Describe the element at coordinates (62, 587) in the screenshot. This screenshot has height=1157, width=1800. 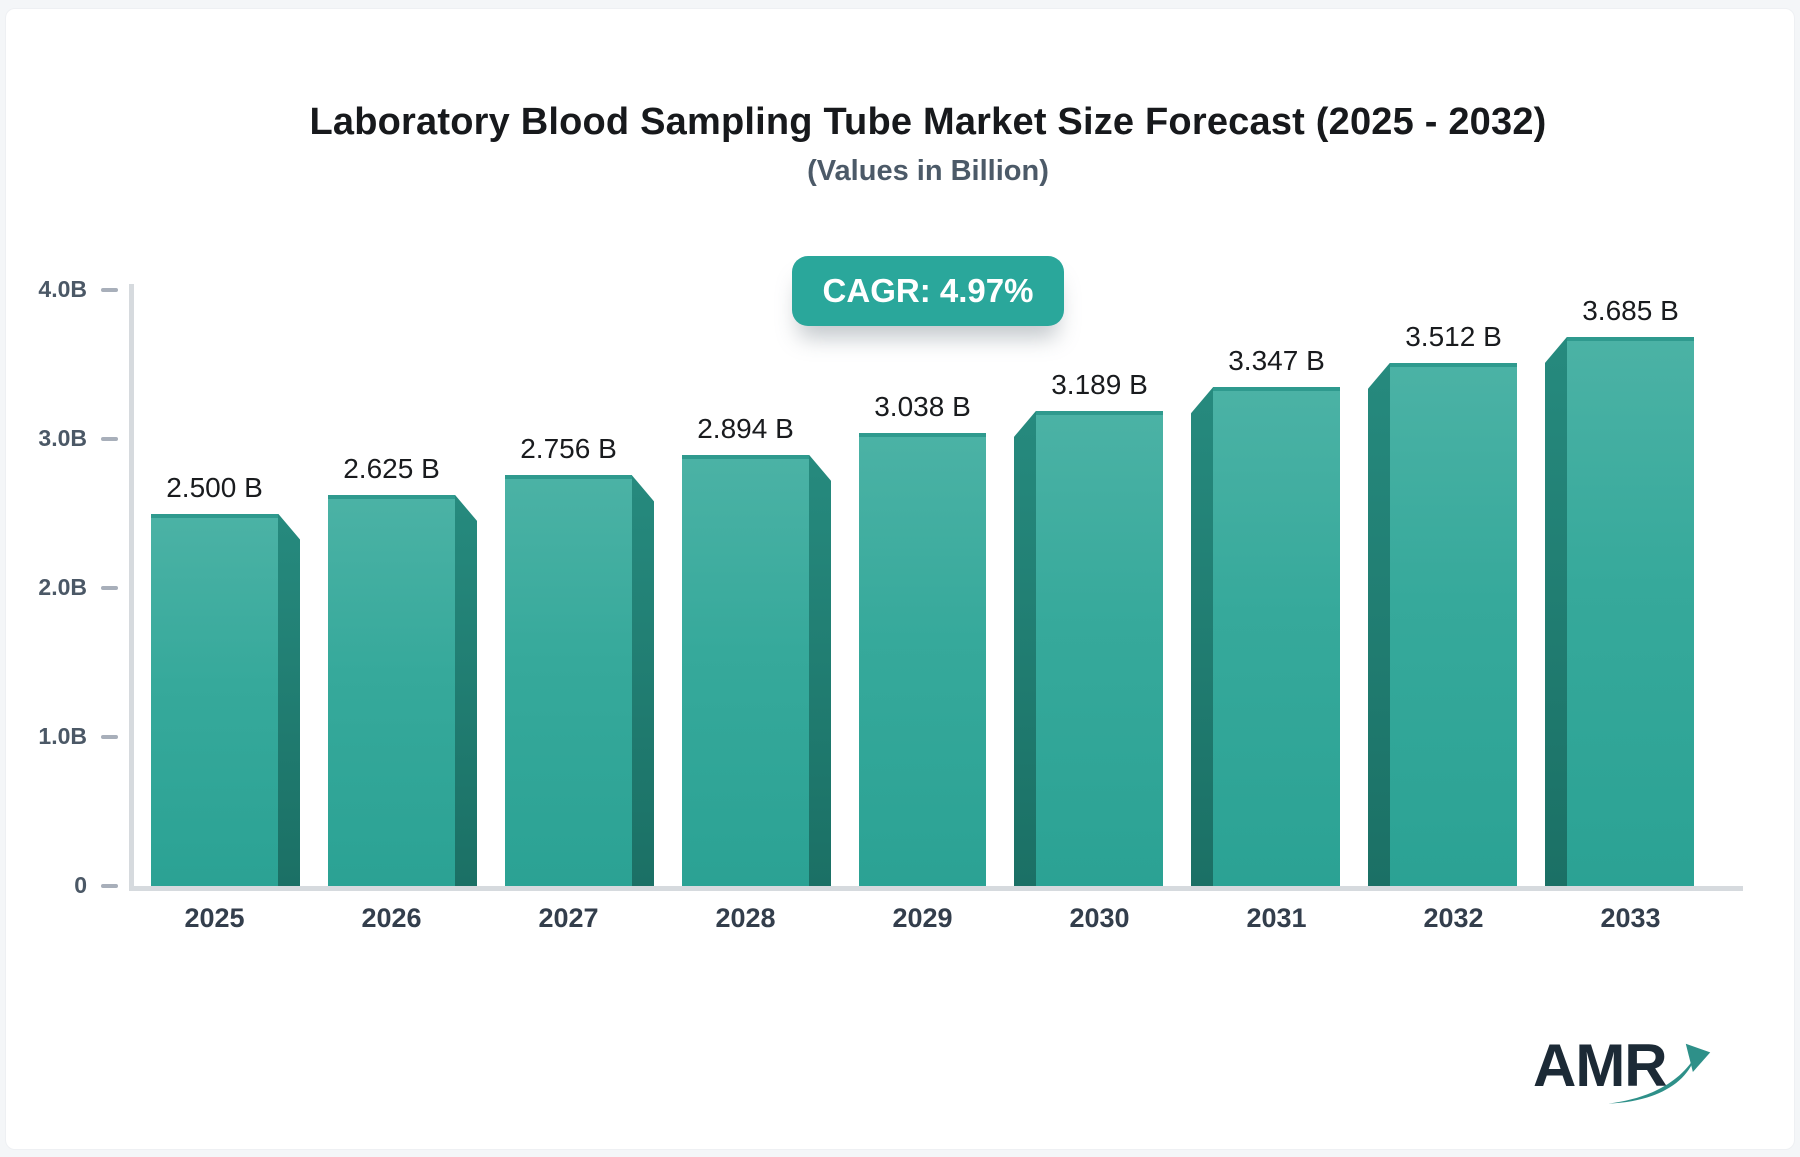
I see `y-tick-label: 2.0B` at that location.